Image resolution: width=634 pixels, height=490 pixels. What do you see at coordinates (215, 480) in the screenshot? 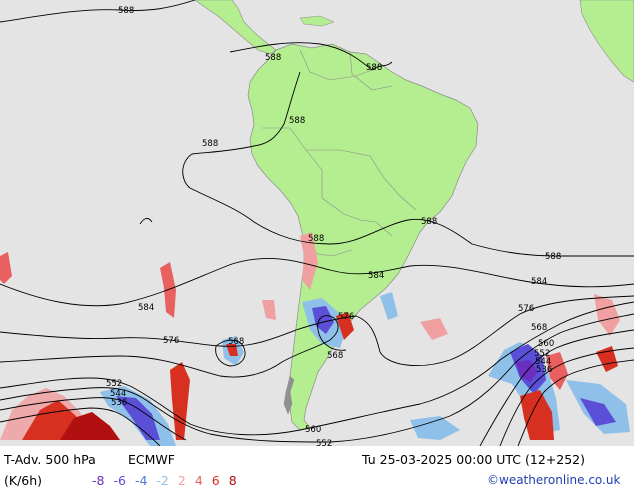
I see `scale-value: 6` at bounding box center [215, 480].